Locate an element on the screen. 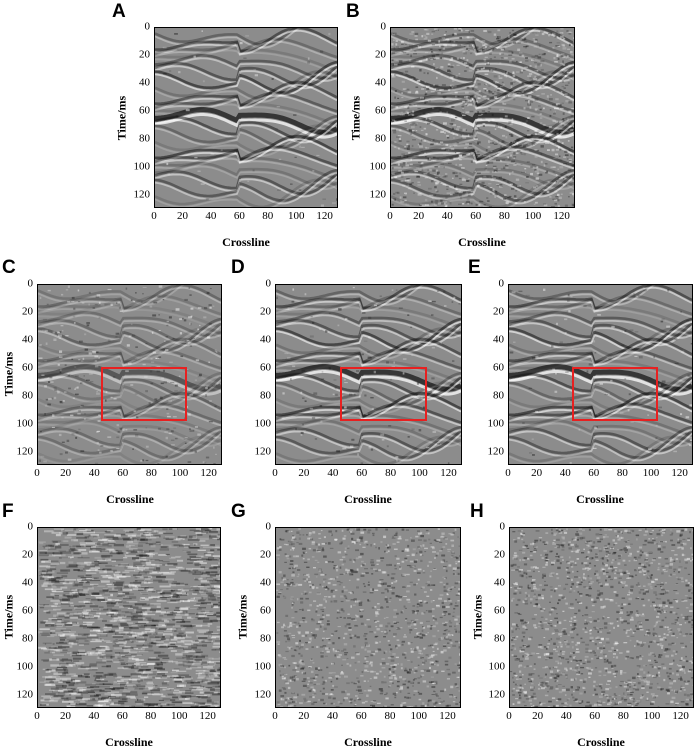 Image resolution: width=699 pixels, height=750 pixels. panel-letter: A is located at coordinates (119, 11).